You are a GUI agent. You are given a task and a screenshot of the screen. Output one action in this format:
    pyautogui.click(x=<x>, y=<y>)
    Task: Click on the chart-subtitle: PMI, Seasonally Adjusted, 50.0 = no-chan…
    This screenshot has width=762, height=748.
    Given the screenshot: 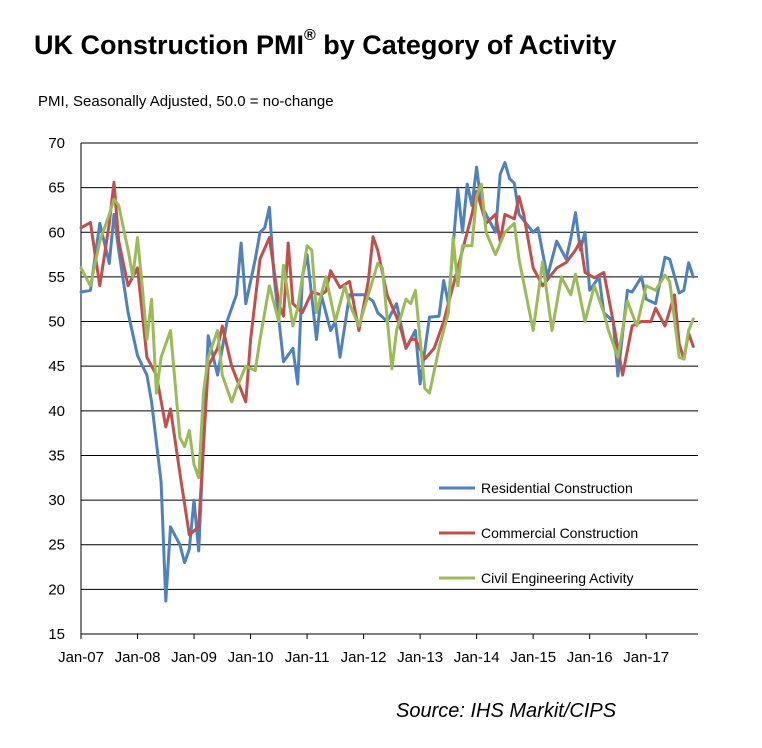 What is the action you would take?
    pyautogui.click(x=186, y=101)
    